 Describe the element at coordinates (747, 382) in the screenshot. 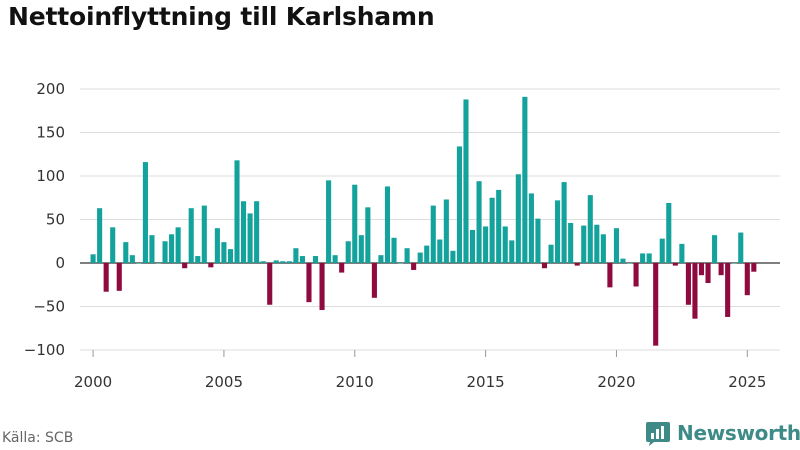

I see `x-tick-label: 2025` at that location.